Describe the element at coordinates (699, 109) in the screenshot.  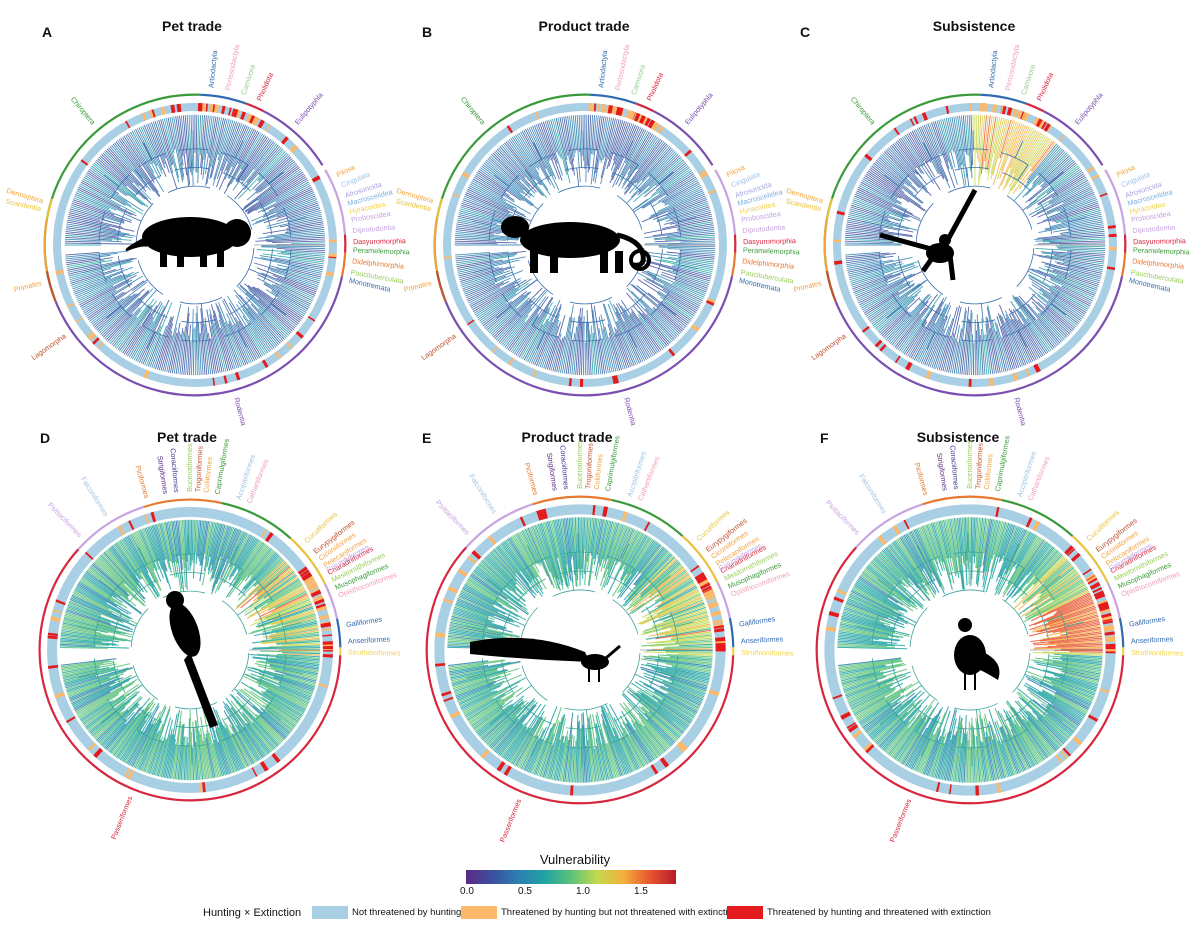
I see `order-label: Eulipotyphla` at that location.